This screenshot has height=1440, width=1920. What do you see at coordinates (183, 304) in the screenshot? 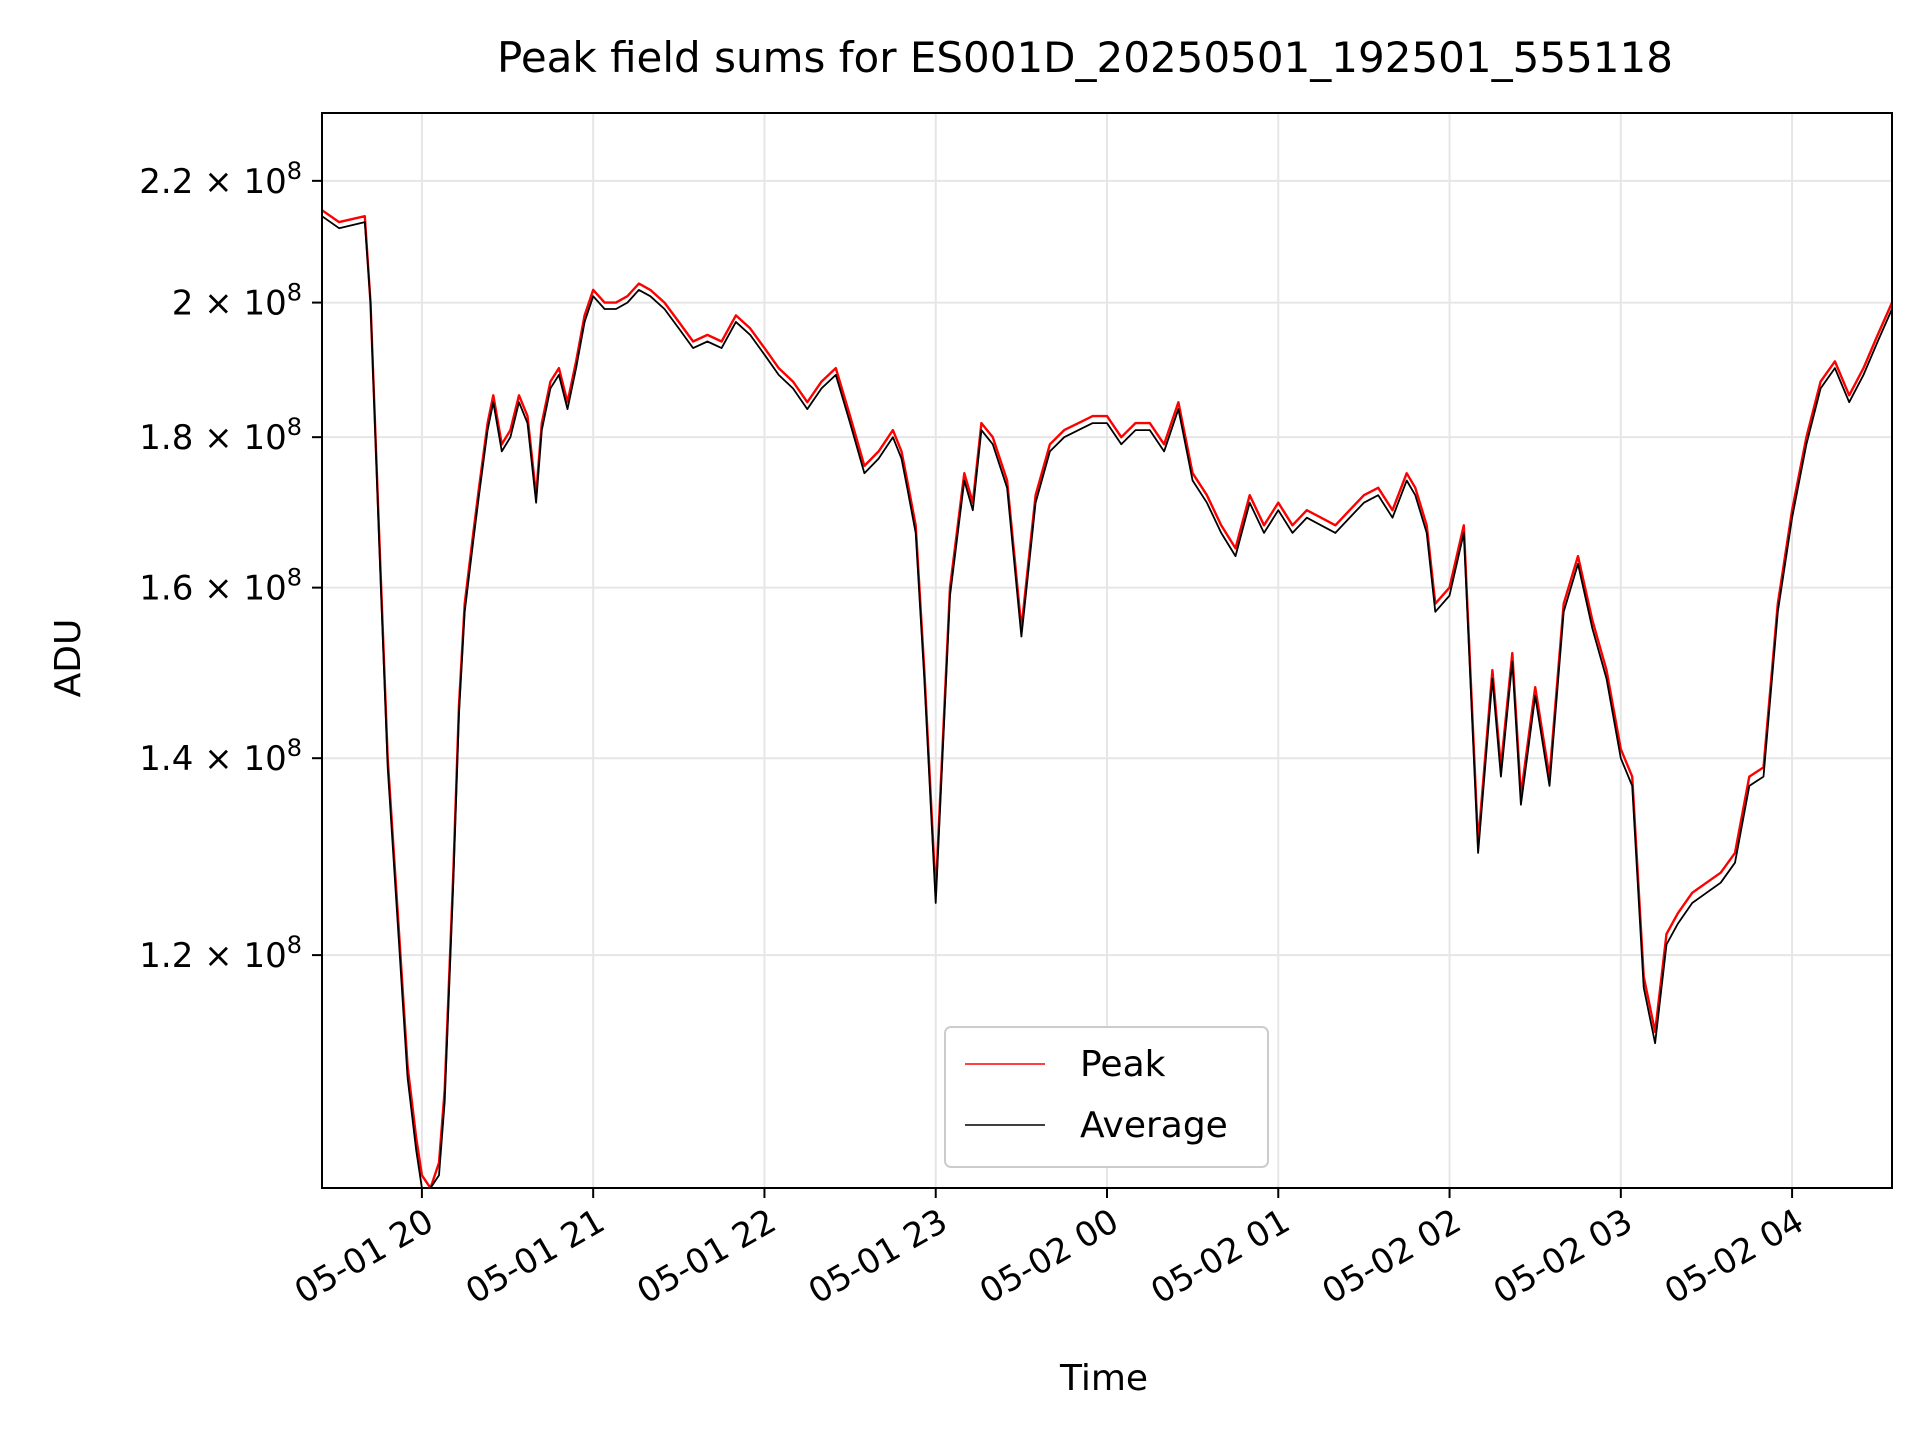
I see `y-tick-mantissa: 2` at bounding box center [183, 304].